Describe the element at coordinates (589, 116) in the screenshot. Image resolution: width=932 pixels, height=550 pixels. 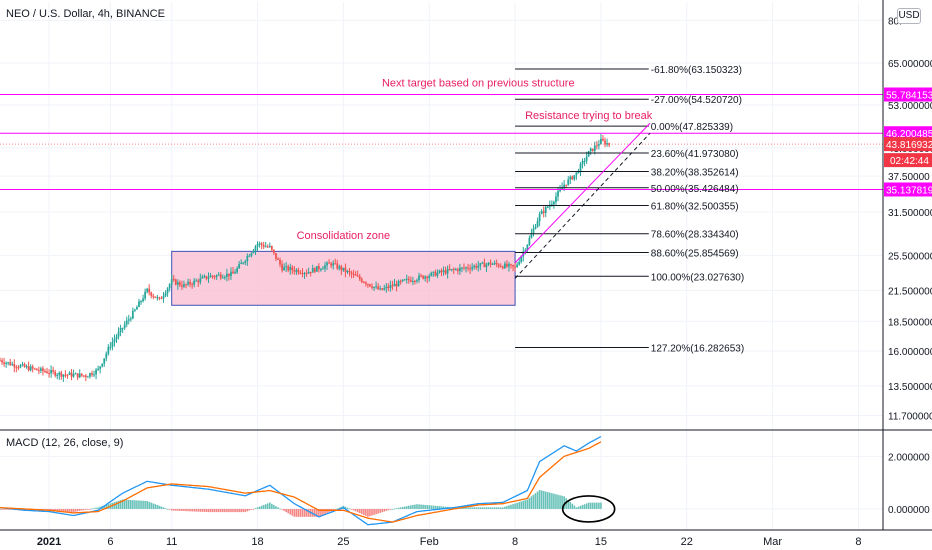
I see `chart-annotation: Resistance trying to break` at that location.